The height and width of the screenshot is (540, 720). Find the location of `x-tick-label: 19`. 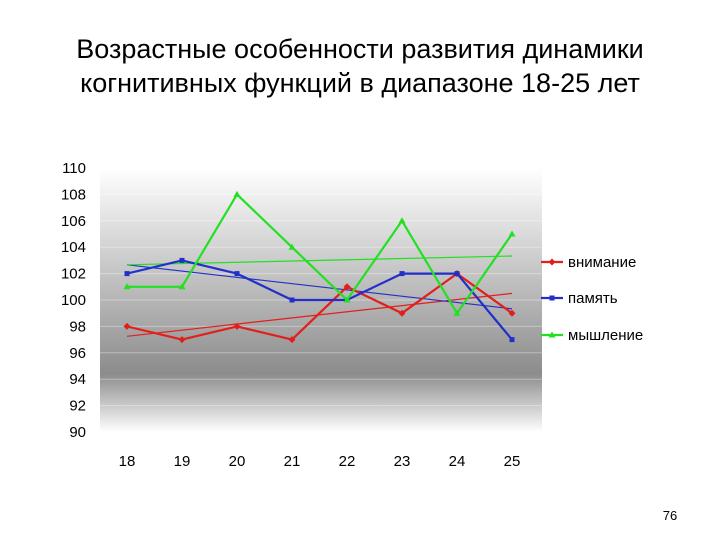

x-tick-label: 19 is located at coordinates (182, 461).